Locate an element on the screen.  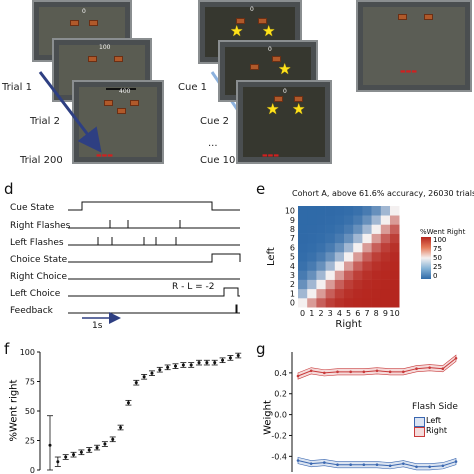
x-tick-label: 8 is located at coordinates (376, 313).